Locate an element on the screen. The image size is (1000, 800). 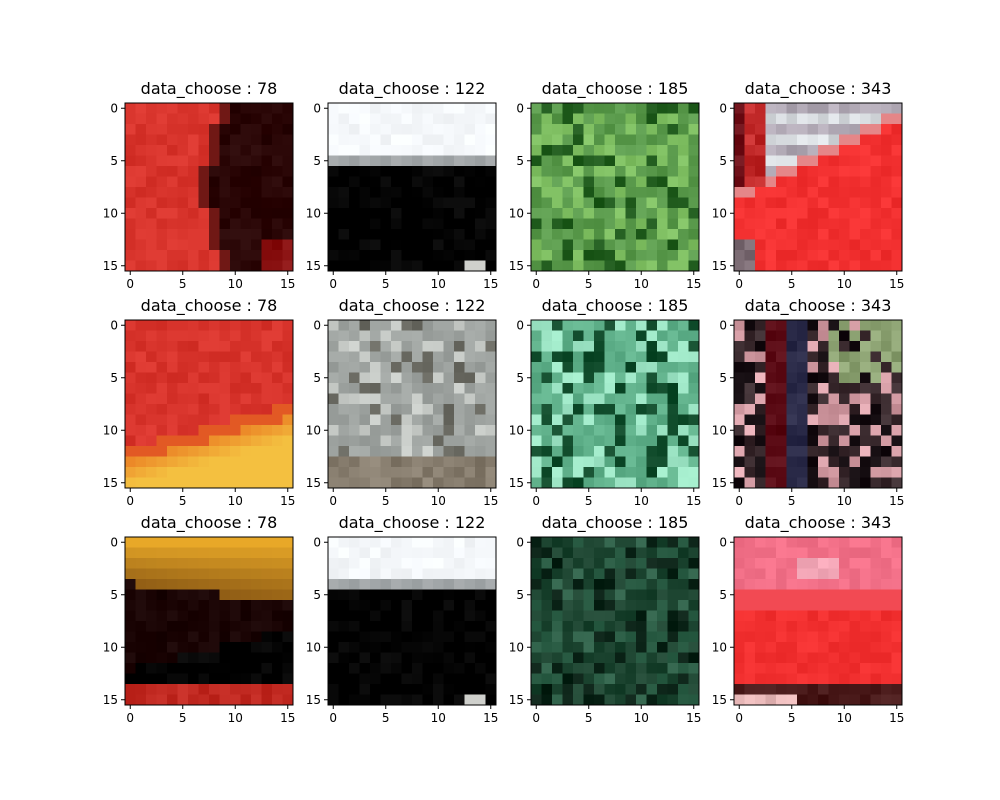
panel-title: data_choose : 343 is located at coordinates (818, 306).